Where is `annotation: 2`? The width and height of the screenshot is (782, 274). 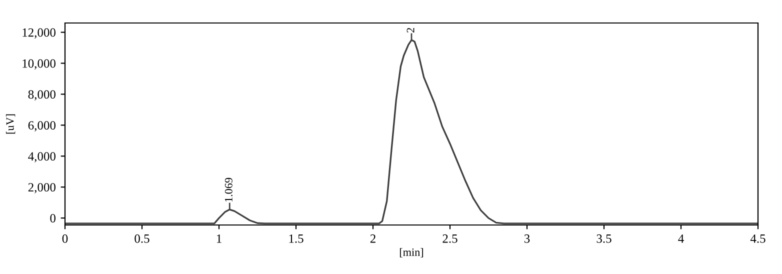 annotation: 2 is located at coordinates (410, 30).